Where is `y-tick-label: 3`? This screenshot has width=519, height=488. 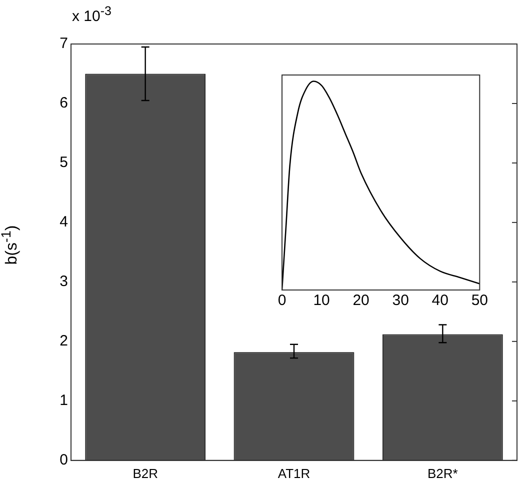
y-tick-label: 3 is located at coordinates (64, 281).